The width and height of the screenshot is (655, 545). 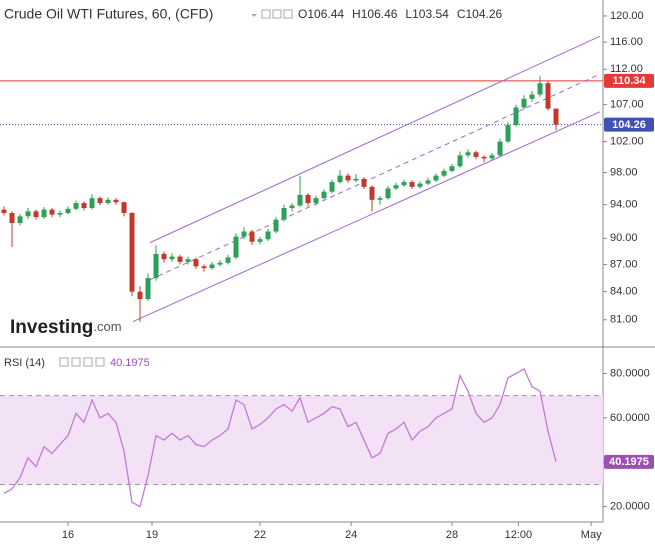 What do you see at coordinates (630, 418) in the screenshot?
I see `y-tick-label: 60.0000` at bounding box center [630, 418].